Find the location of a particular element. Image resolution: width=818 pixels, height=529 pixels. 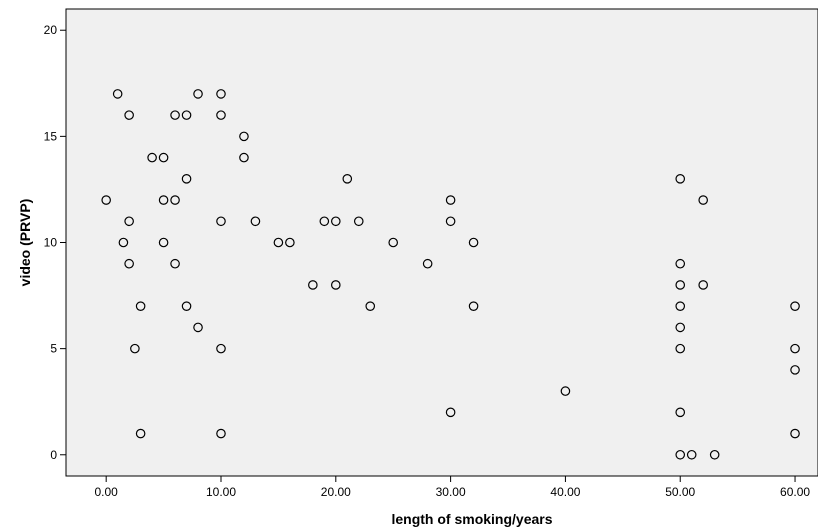

x-tick-label: 60.00 is located at coordinates (795, 492).